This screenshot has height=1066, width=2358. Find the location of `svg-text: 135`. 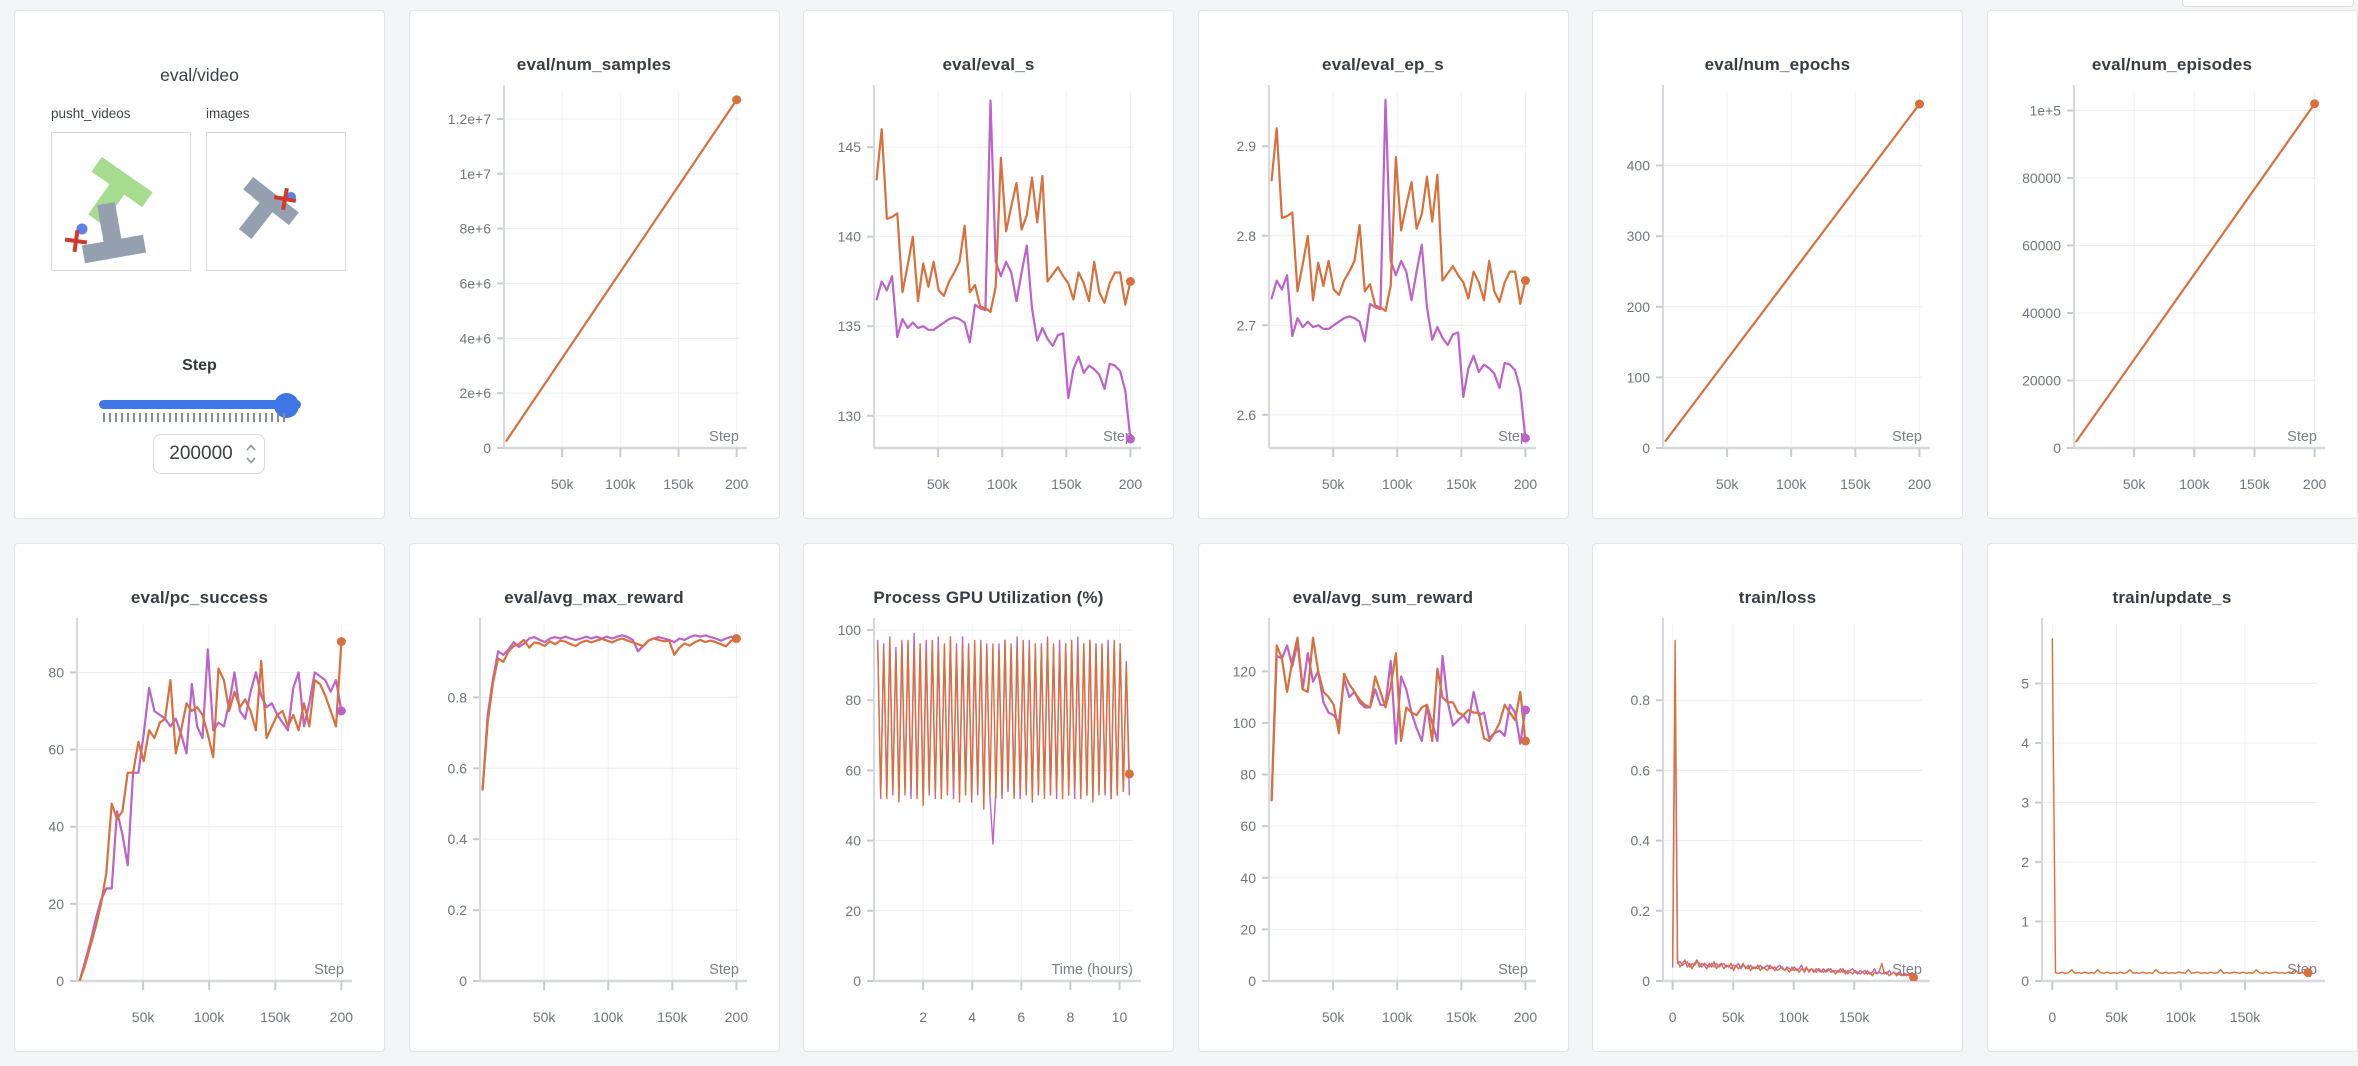

svg-text: 135 is located at coordinates (850, 326).